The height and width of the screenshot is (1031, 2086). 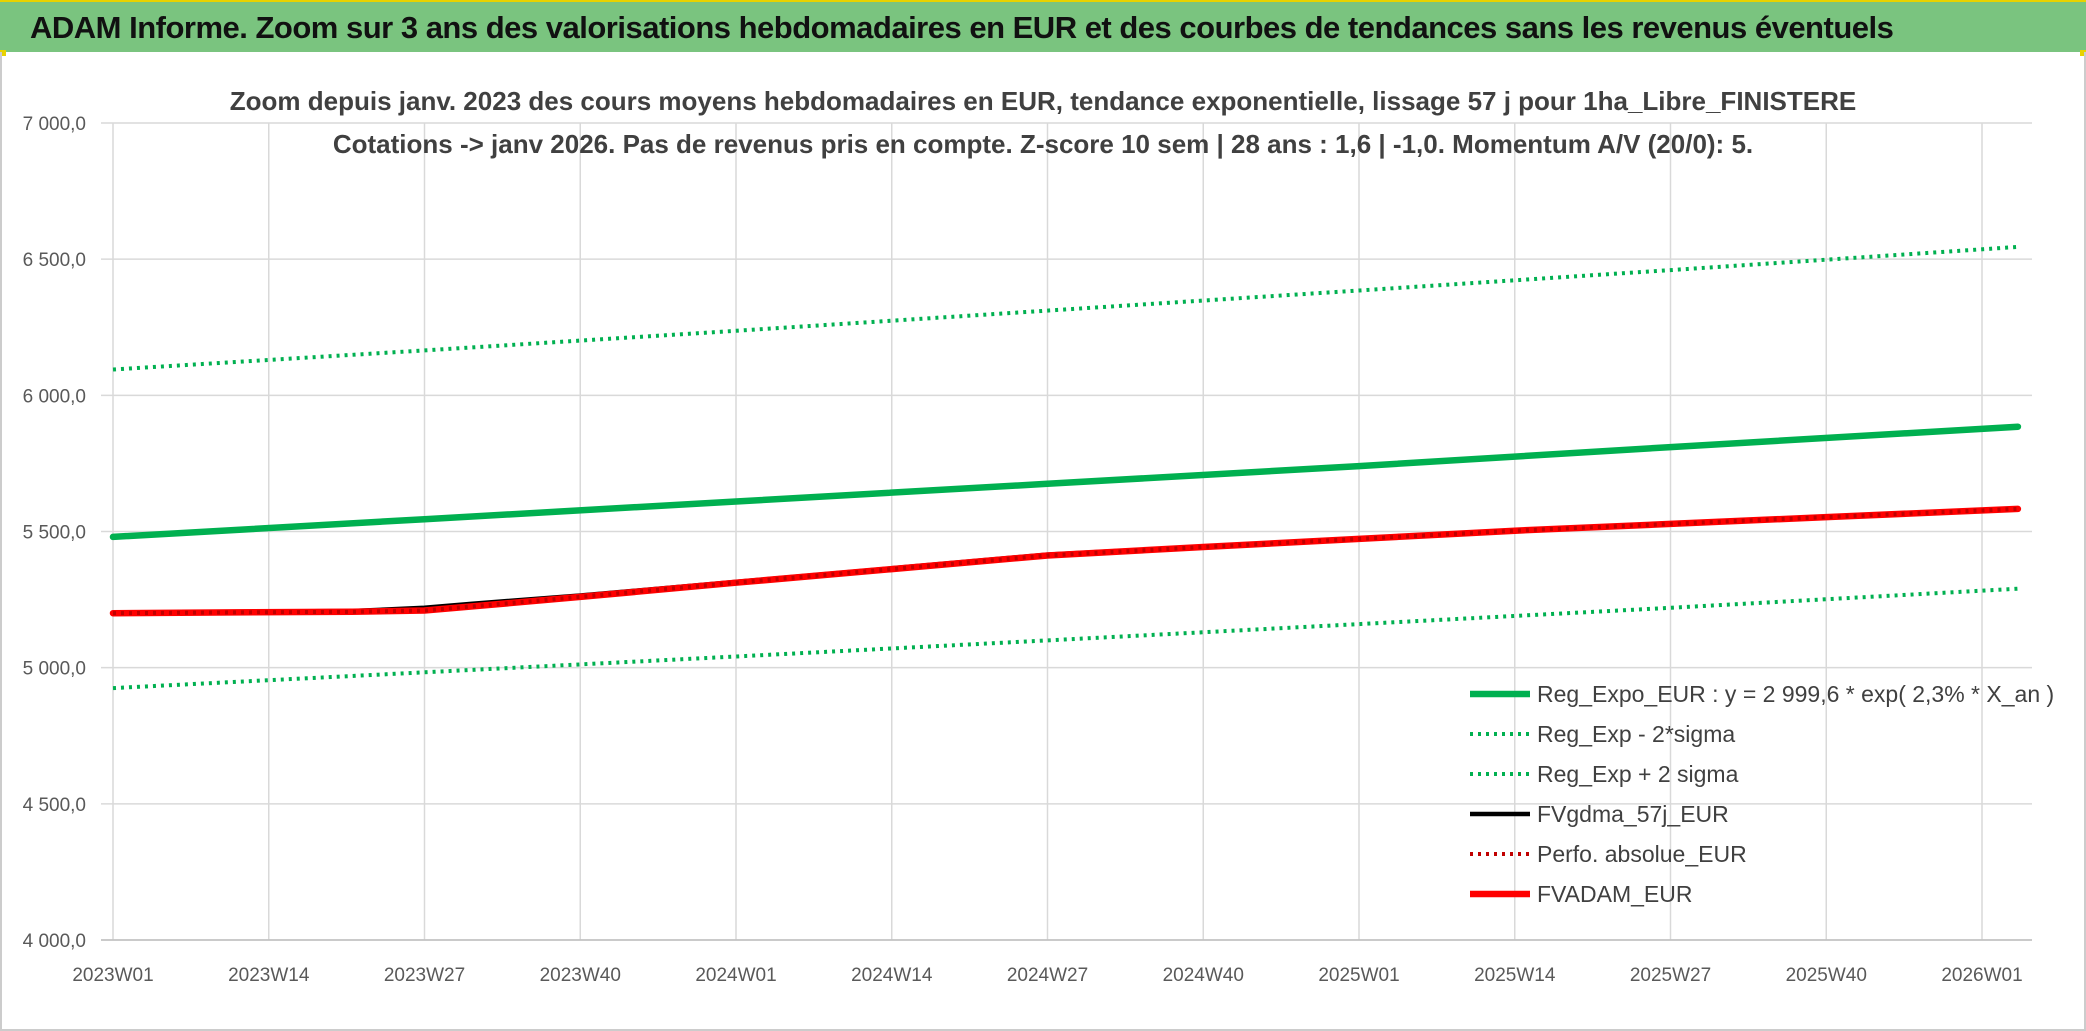 I want to click on x-tick-label: 2023W27, so click(x=424, y=975).